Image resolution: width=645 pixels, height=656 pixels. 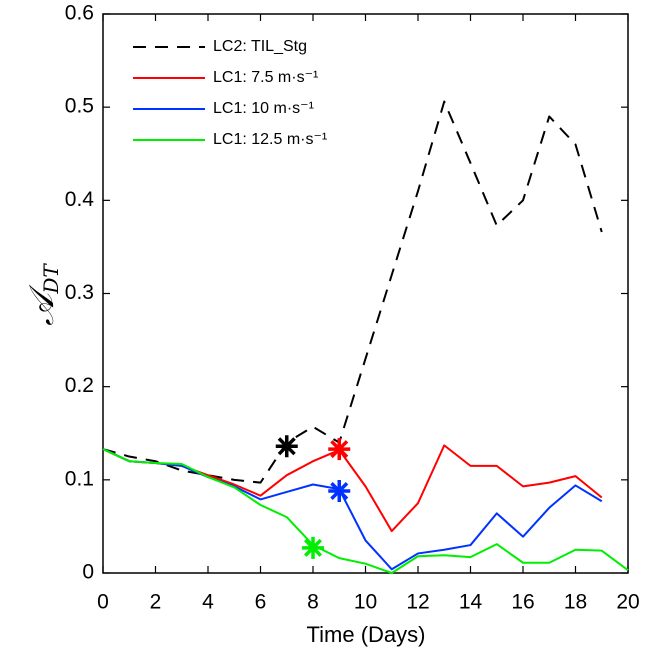 I want to click on legend-label: LC2: TIL_Stg, so click(x=260, y=46).